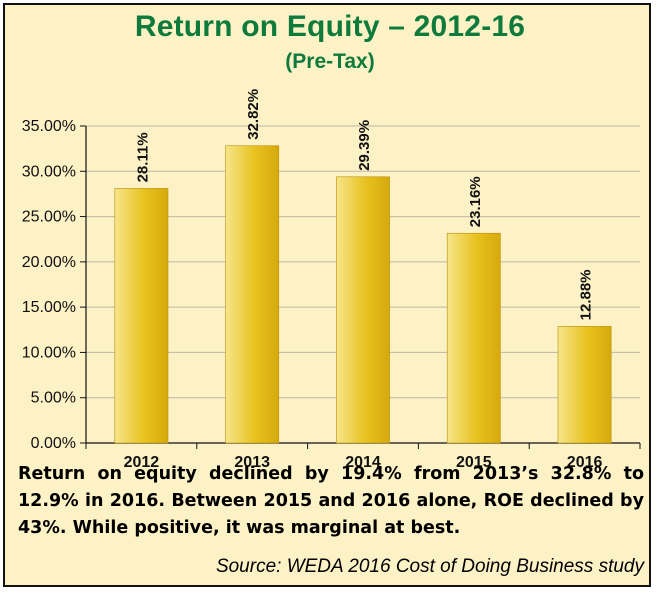 The image size is (660, 594). Describe the element at coordinates (142, 462) in the screenshot. I see `x-tick-label: 2012` at that location.